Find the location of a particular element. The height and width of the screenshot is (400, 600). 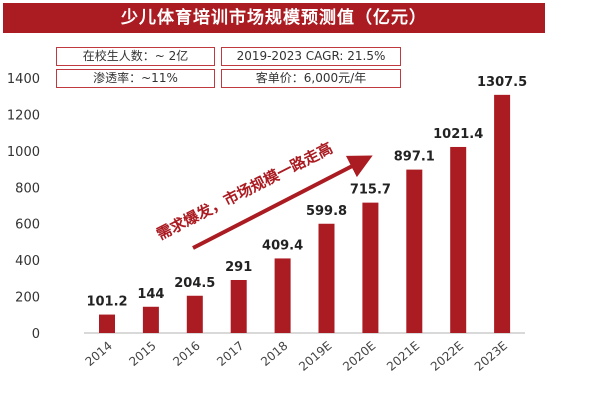

data-label: 715.7 is located at coordinates (370, 190).